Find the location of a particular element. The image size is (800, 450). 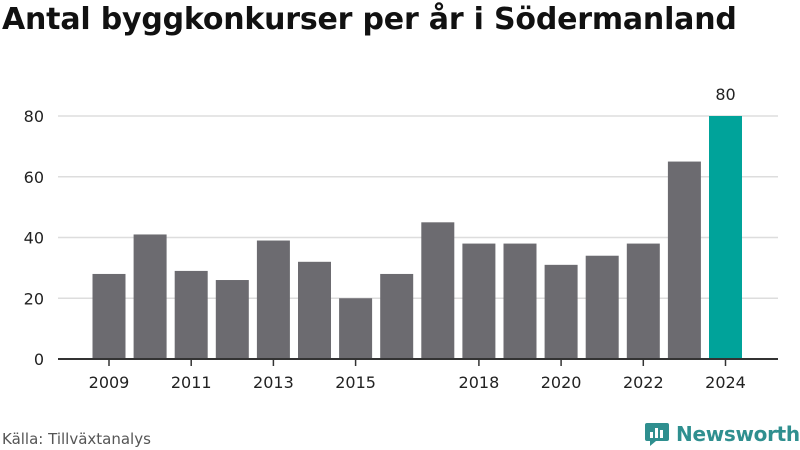

y-tick-label: 20 is located at coordinates (34, 298).